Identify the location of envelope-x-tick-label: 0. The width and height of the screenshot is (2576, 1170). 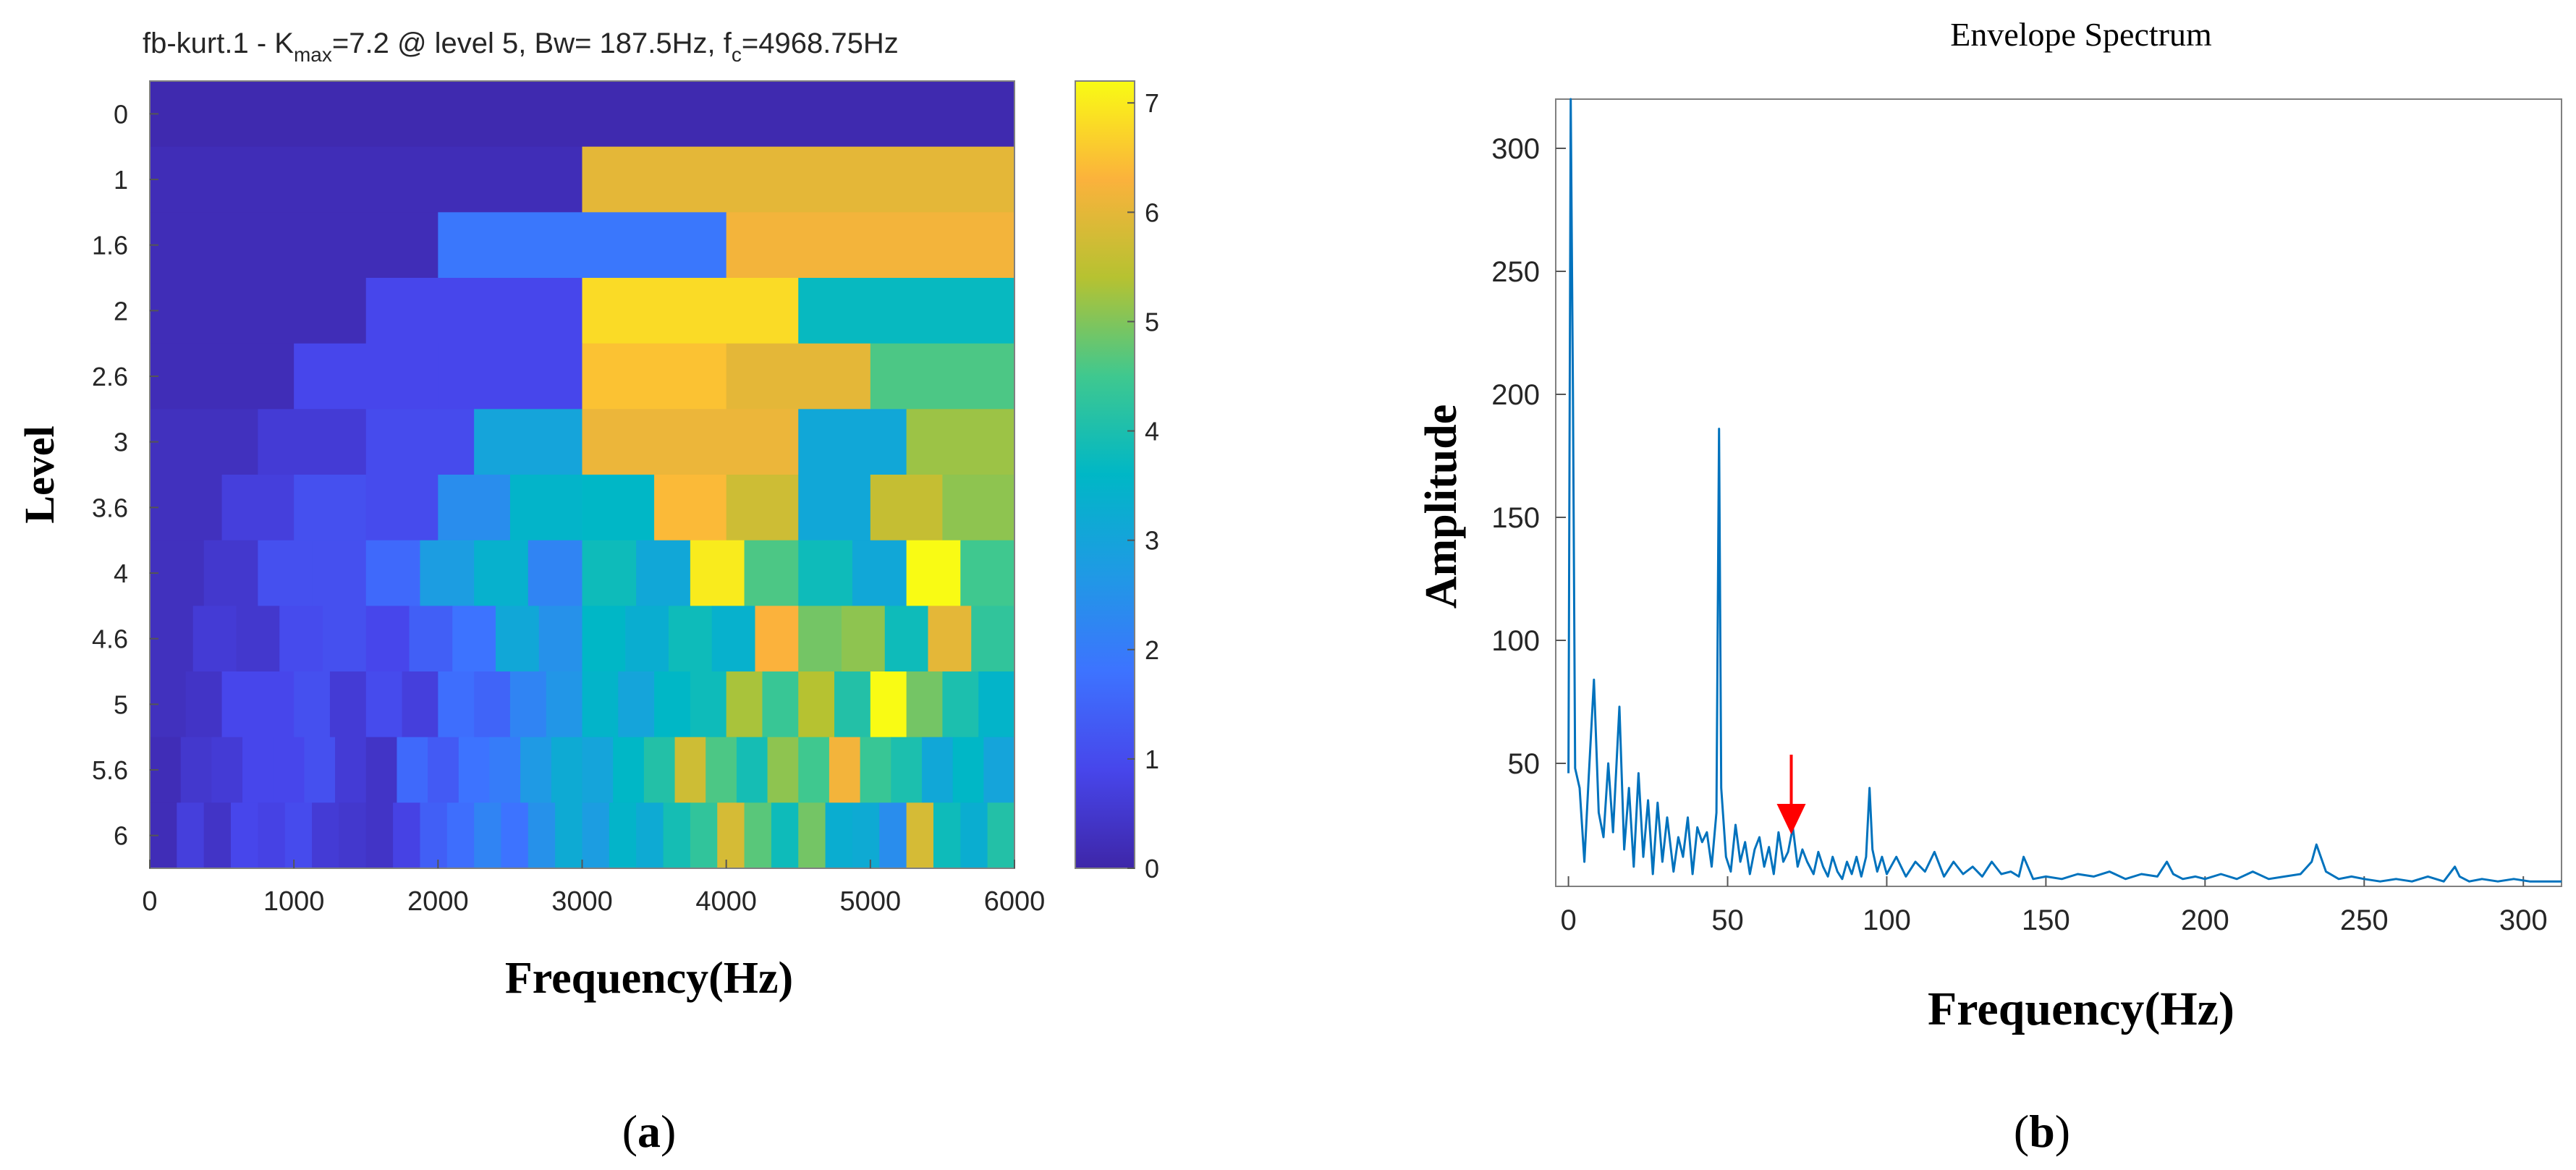
(1568, 920).